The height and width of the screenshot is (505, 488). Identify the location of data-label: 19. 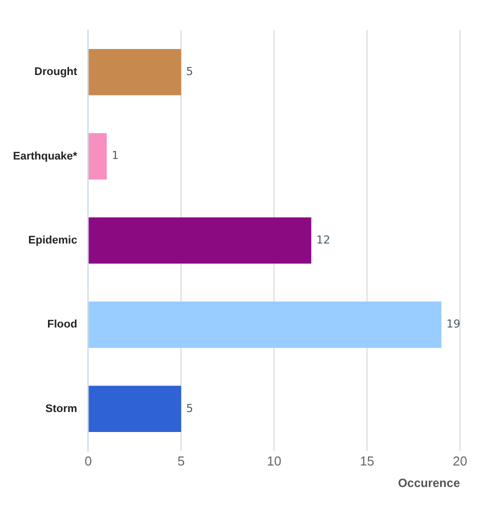
(453, 324).